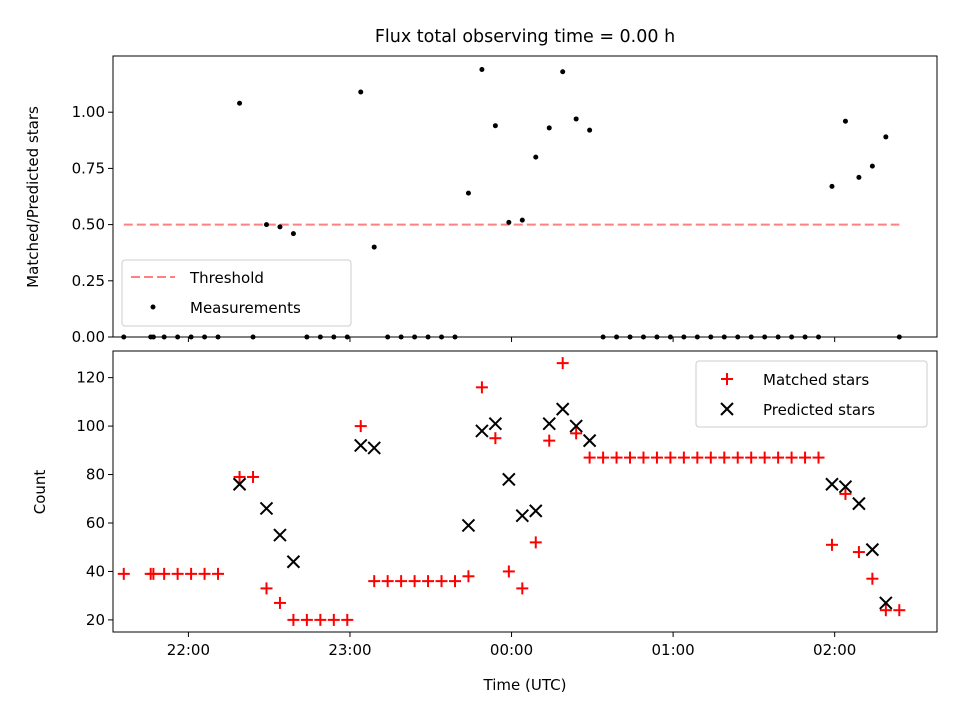  I want to click on top-ytick-label: 1.00, so click(88, 112).